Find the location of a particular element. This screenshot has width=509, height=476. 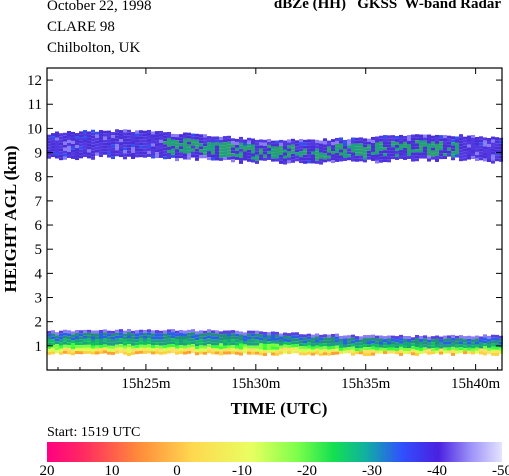

colorbar-tick-label: 0 is located at coordinates (177, 469).